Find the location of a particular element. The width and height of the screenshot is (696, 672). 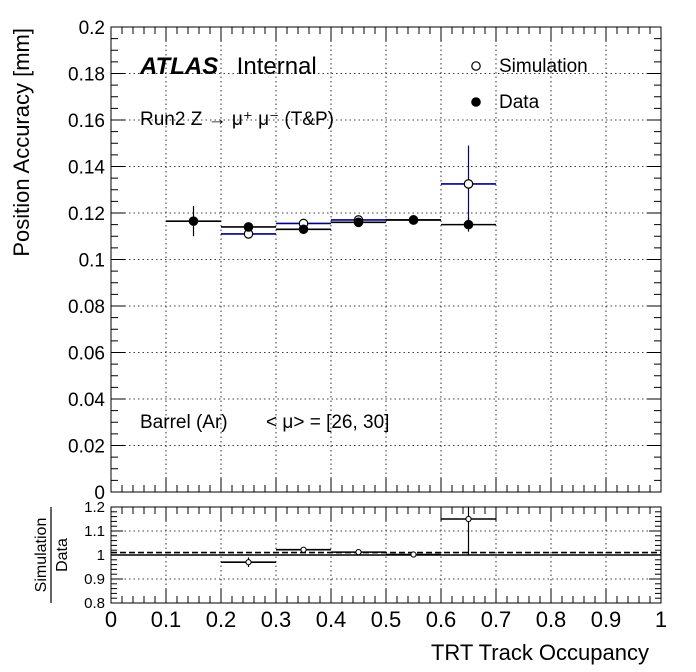

top-ytick-label-1: 0.02 is located at coordinates (86, 447).